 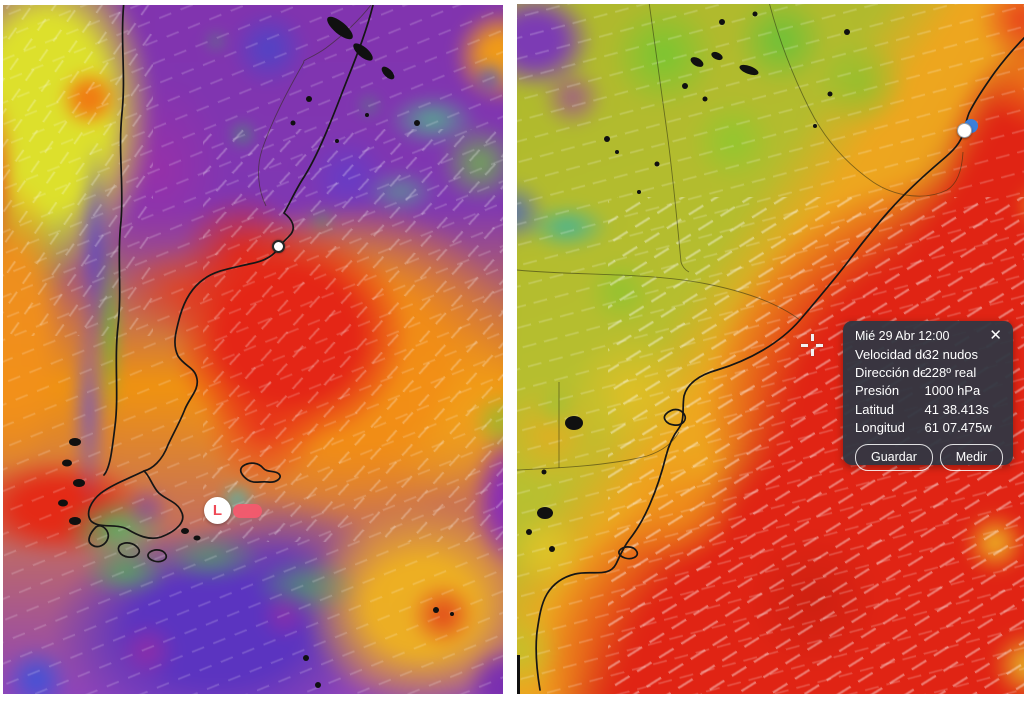 What do you see at coordinates (217, 510) in the screenshot?
I see `low-pressure-letter: L` at bounding box center [217, 510].